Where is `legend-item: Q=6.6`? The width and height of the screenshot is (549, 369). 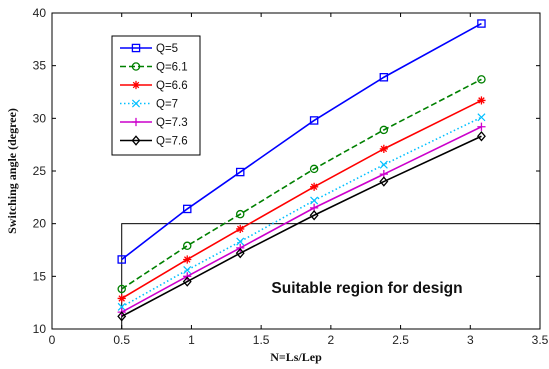 legend-item: Q=6.6 is located at coordinates (154, 86).